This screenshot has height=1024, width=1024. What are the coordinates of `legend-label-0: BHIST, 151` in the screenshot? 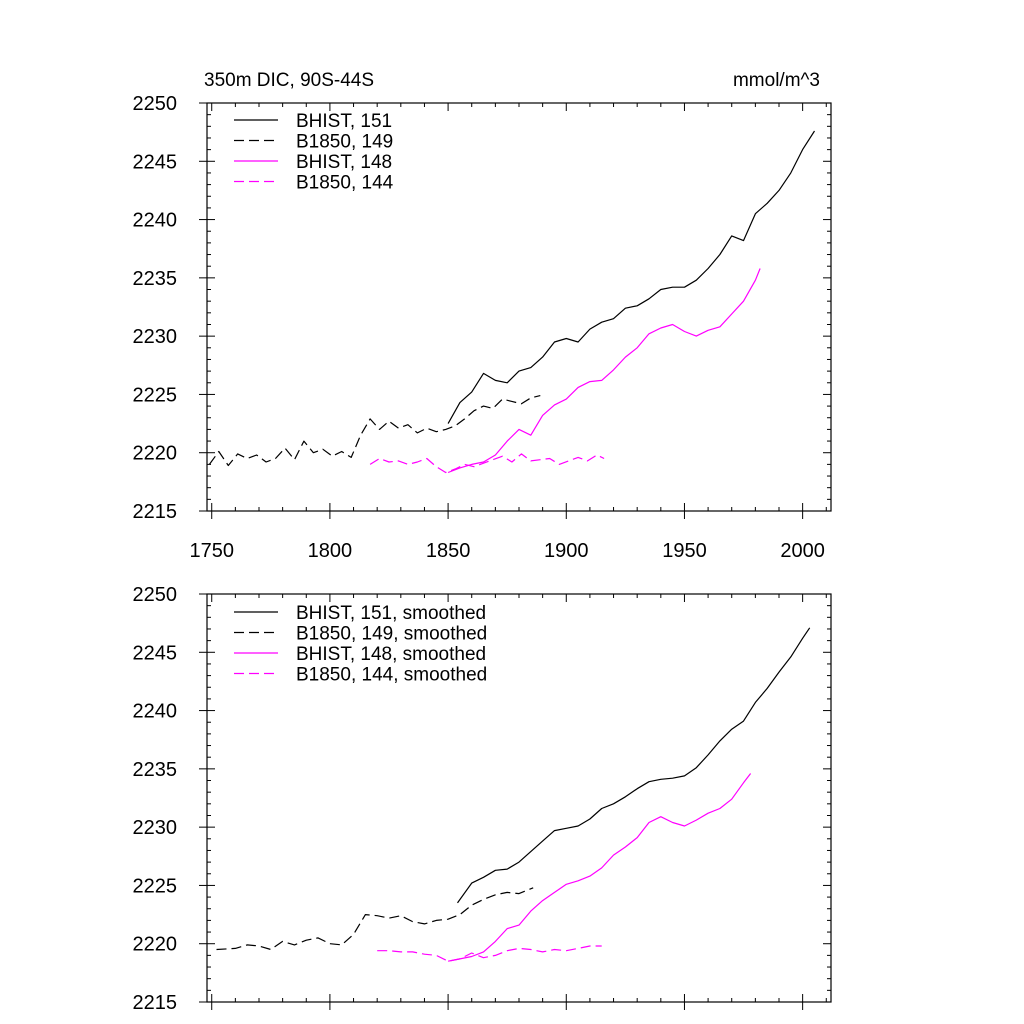 It's located at (344, 121).